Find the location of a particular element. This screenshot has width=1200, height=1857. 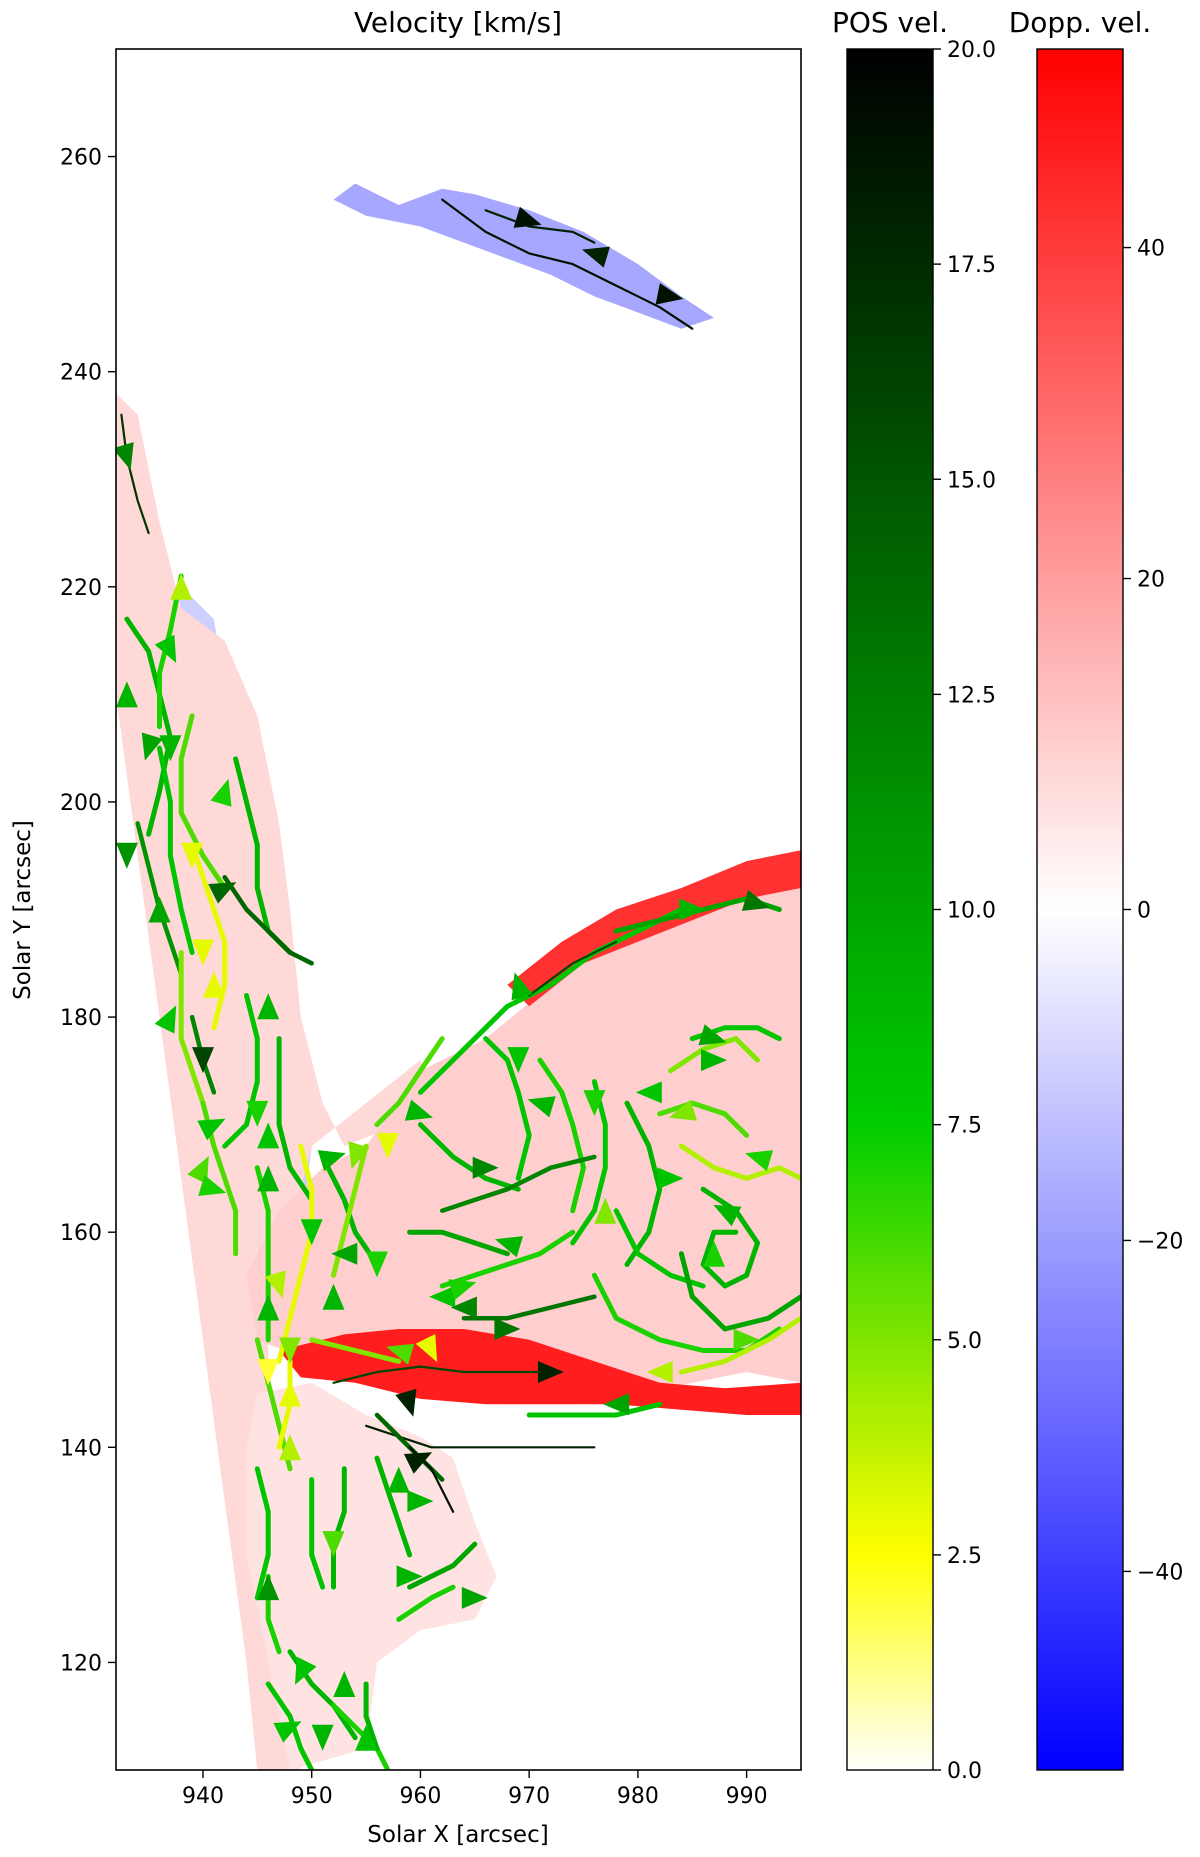

y-tick-label-260: 260 is located at coordinates (81, 158).